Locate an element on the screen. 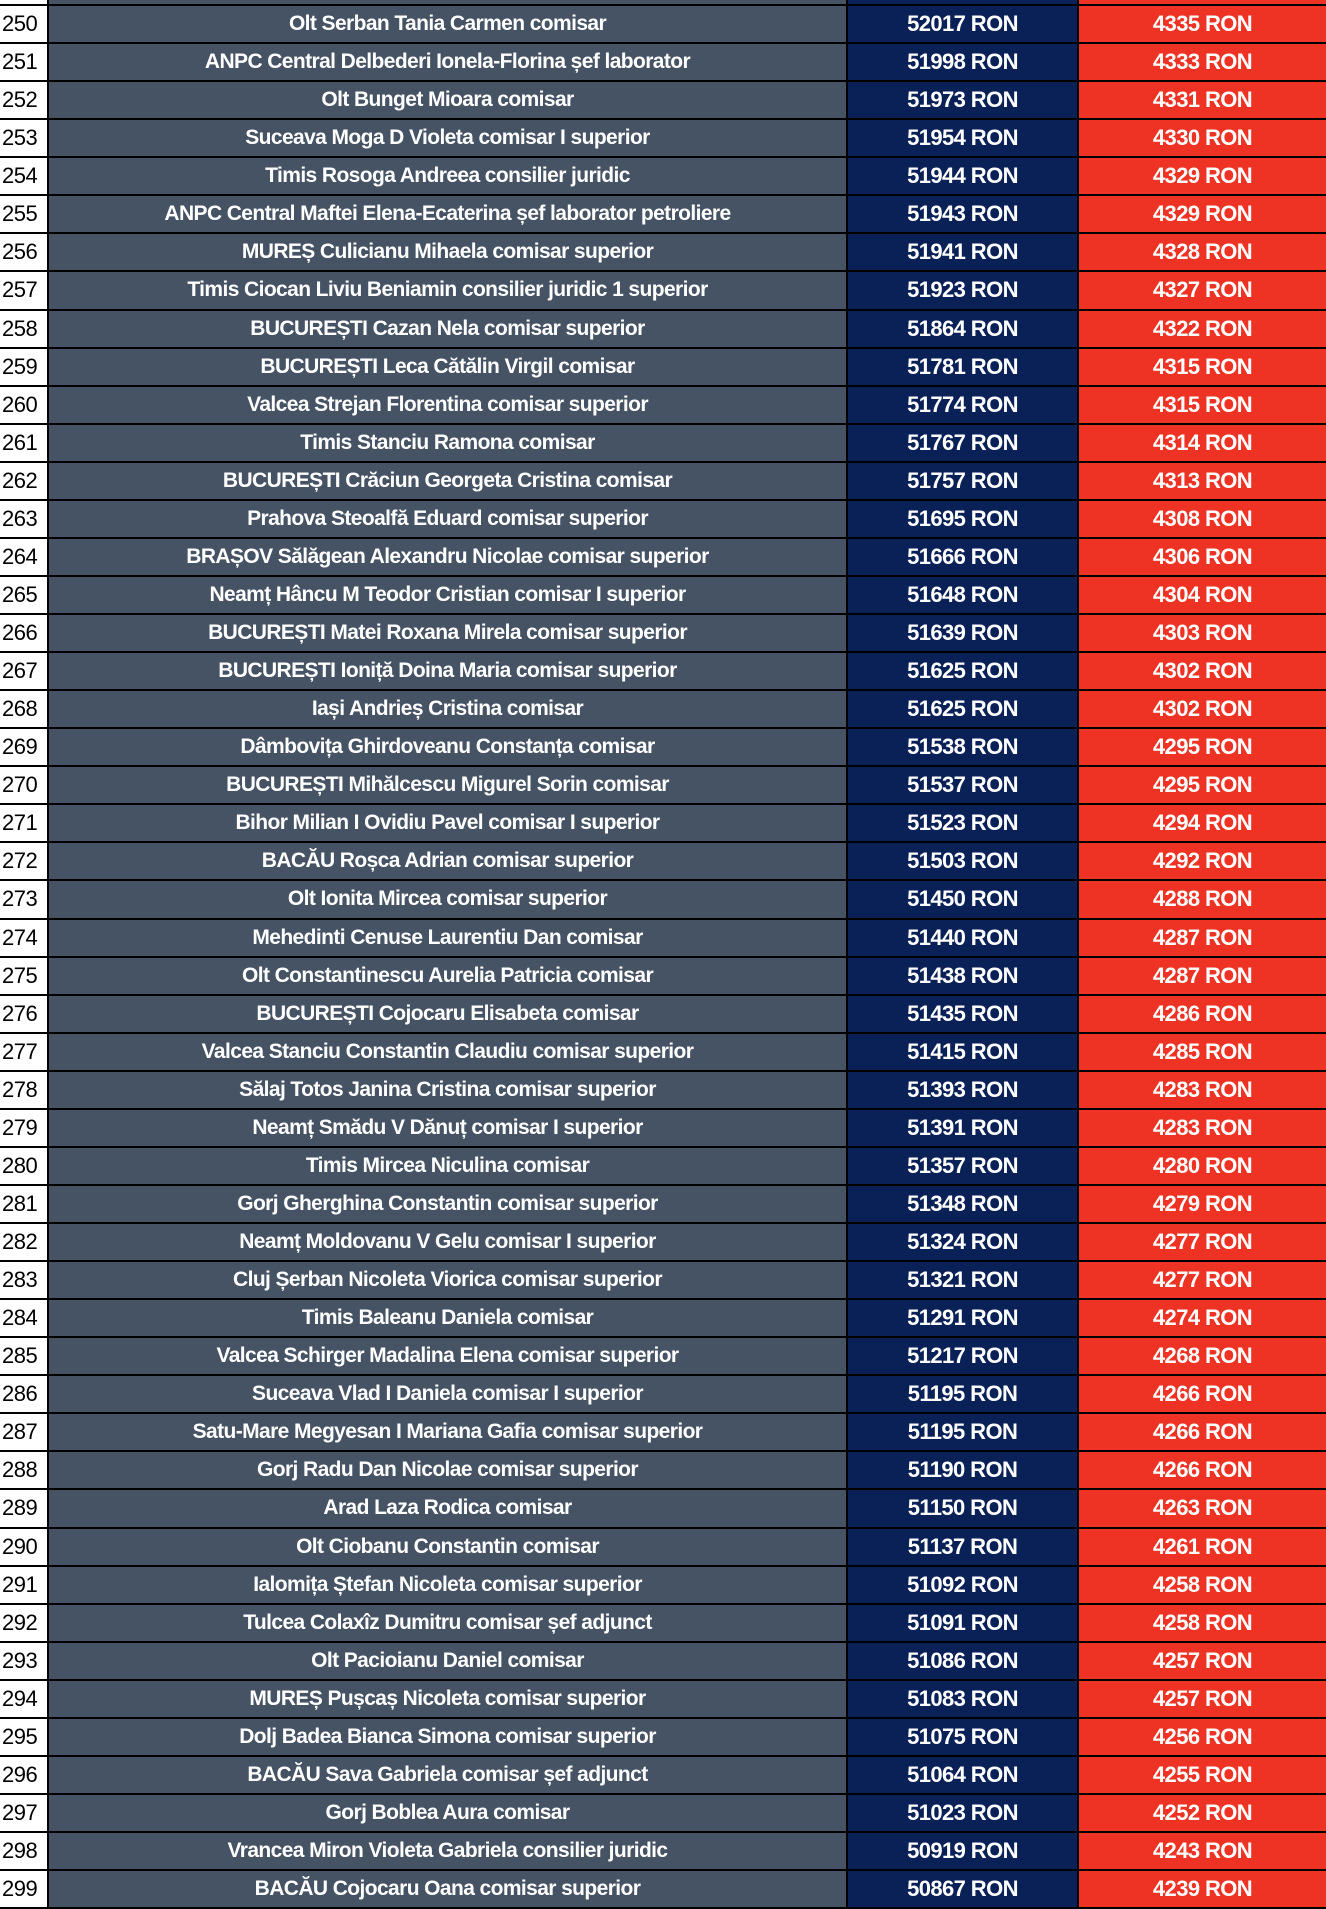 The image size is (1326, 1909). row-number-cell: 278 is located at coordinates (24, 1089).